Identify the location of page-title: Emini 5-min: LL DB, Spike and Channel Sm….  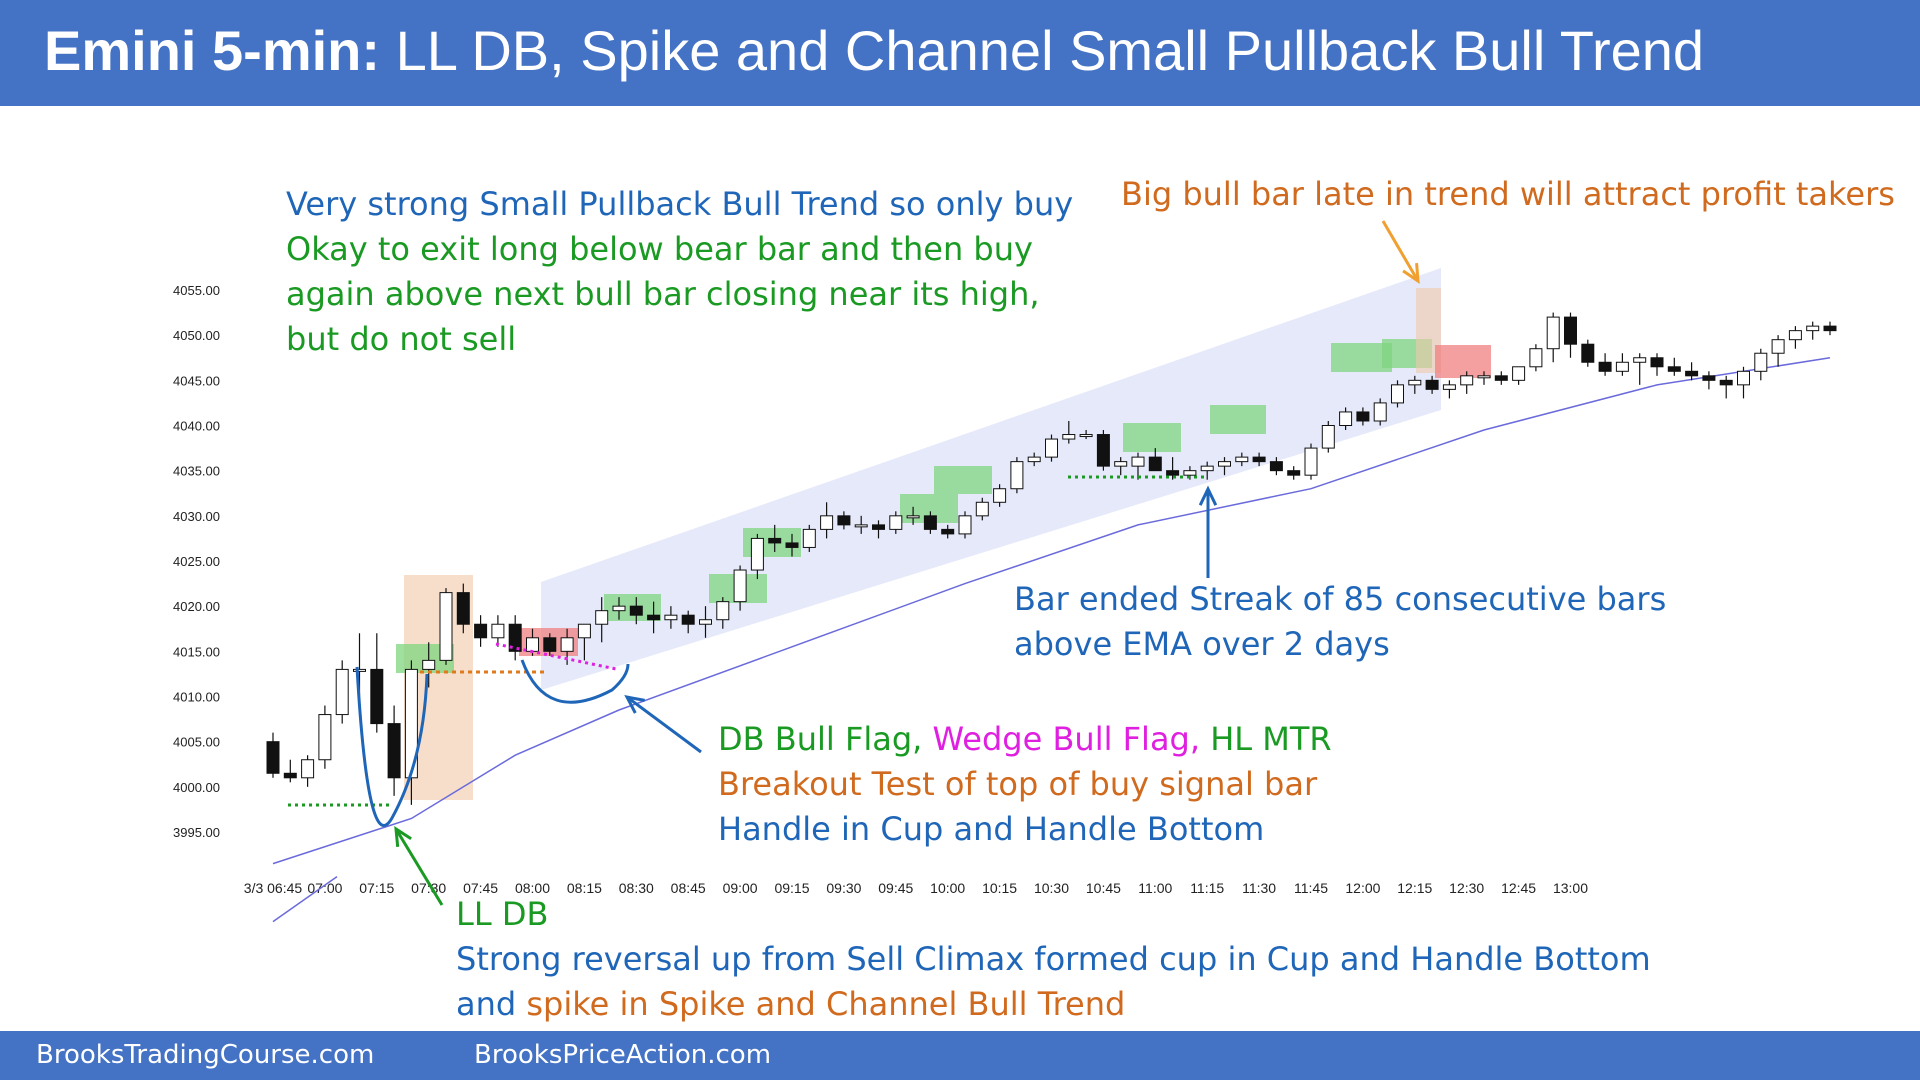
(874, 50).